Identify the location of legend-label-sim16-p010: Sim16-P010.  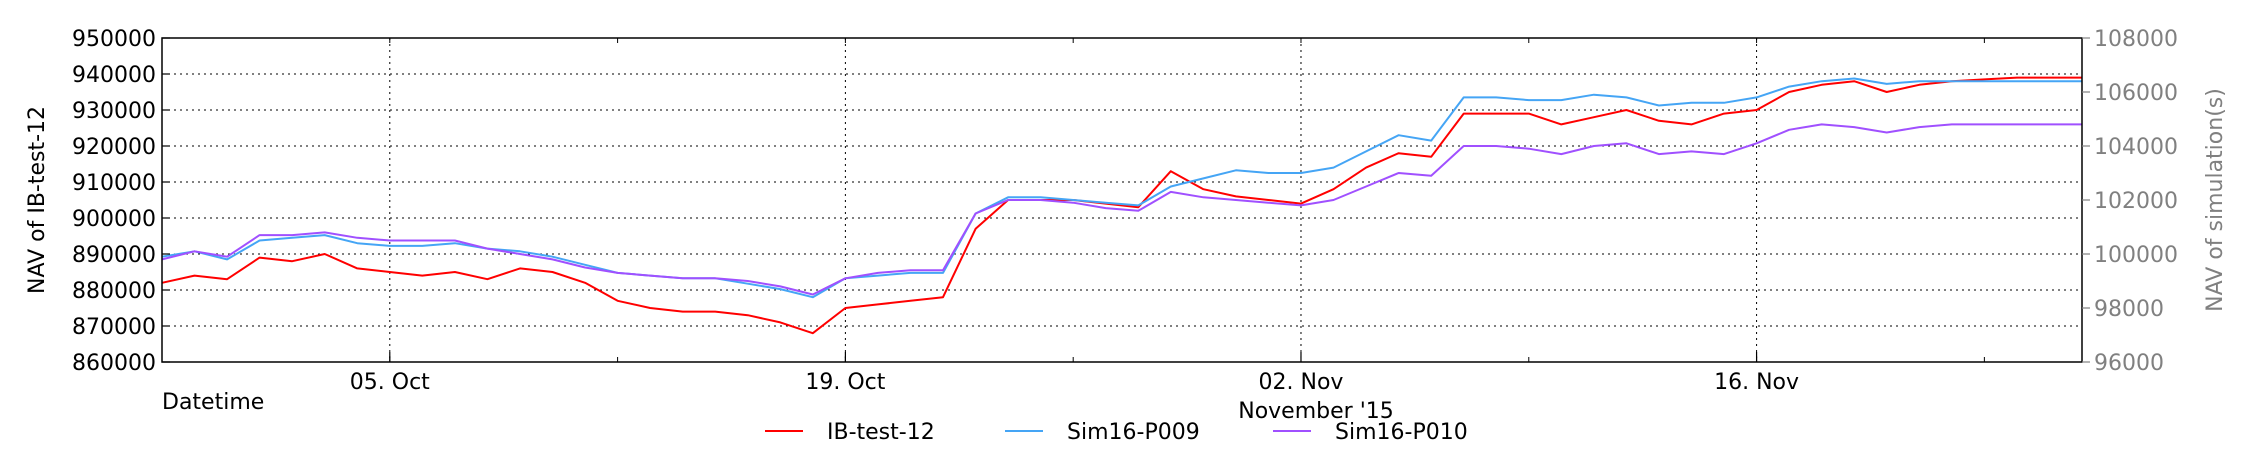
(1401, 432).